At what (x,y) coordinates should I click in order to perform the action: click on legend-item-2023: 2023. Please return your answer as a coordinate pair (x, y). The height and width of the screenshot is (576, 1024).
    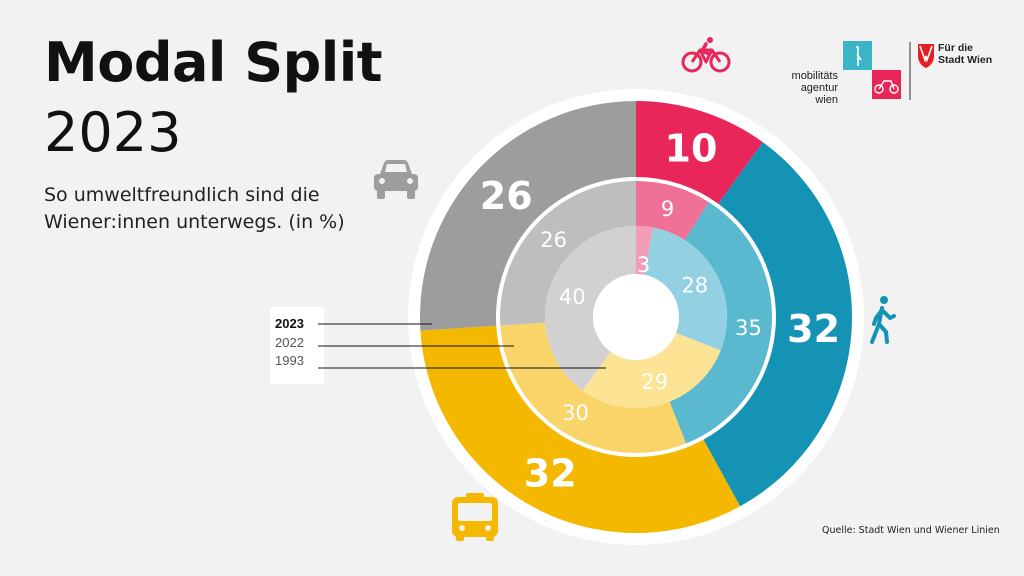
    Looking at the image, I should click on (289, 323).